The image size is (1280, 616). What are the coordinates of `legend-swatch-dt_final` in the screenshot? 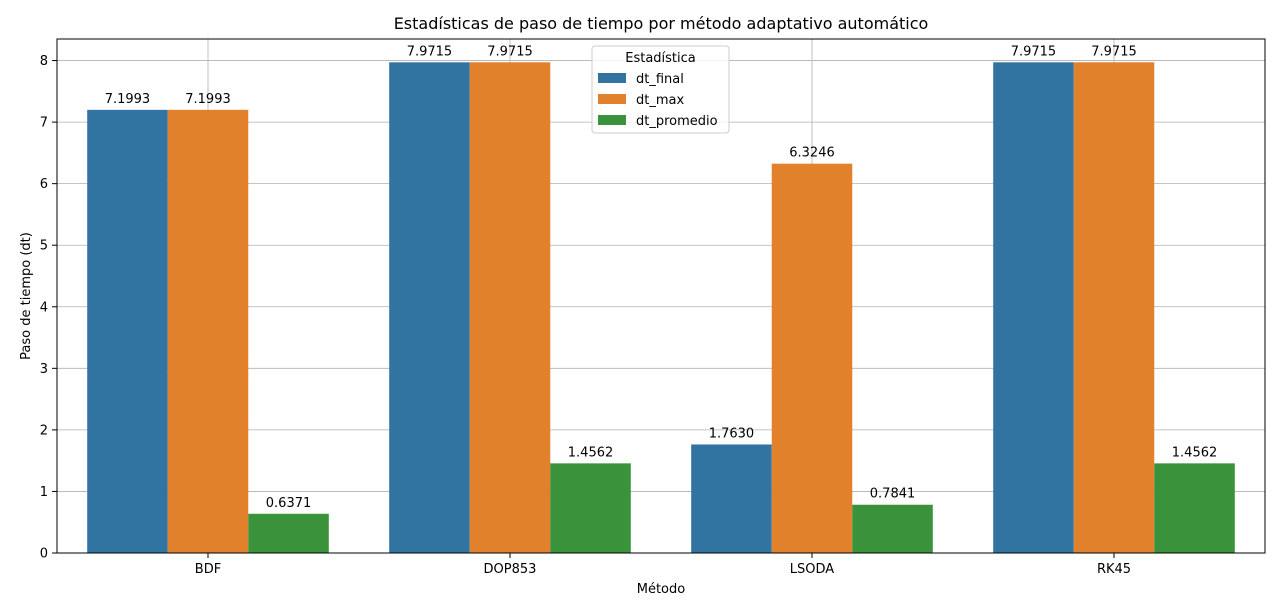 It's located at (612, 78).